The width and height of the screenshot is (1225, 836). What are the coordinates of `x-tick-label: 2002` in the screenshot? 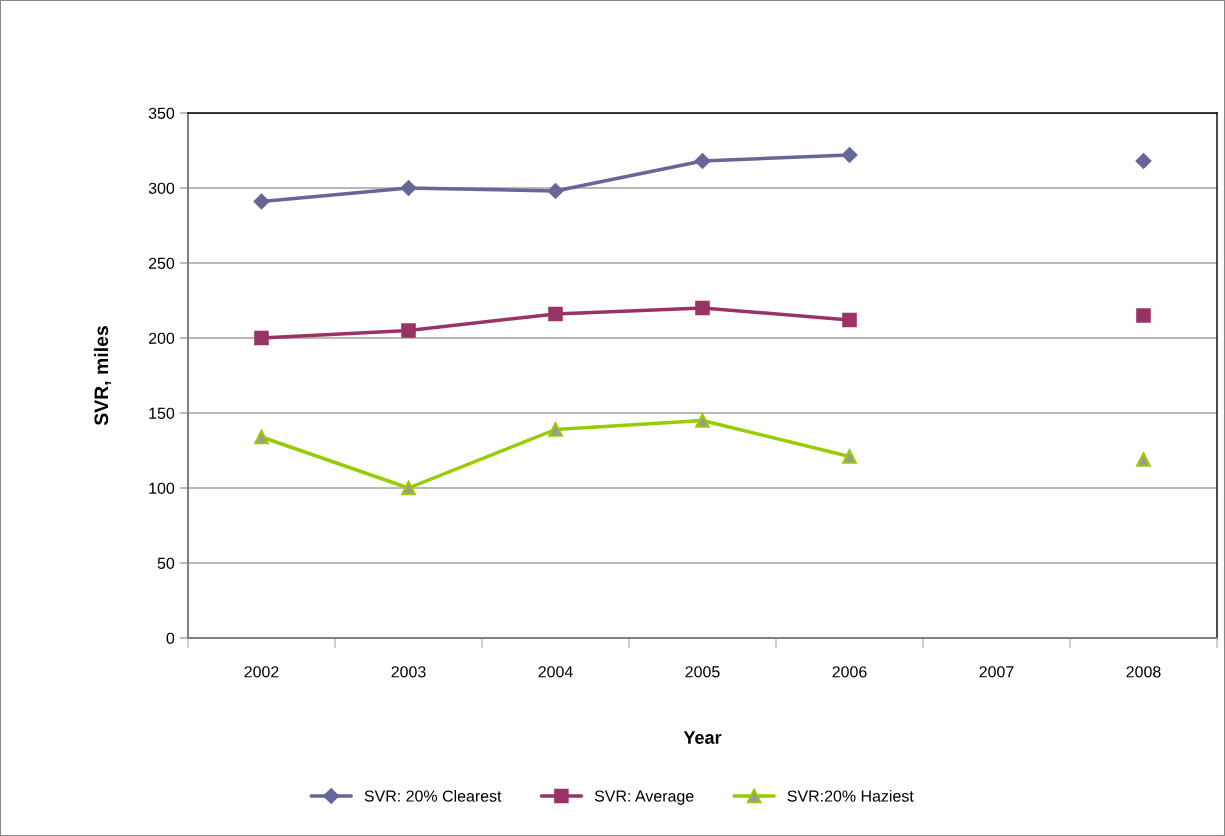 It's located at (261, 672).